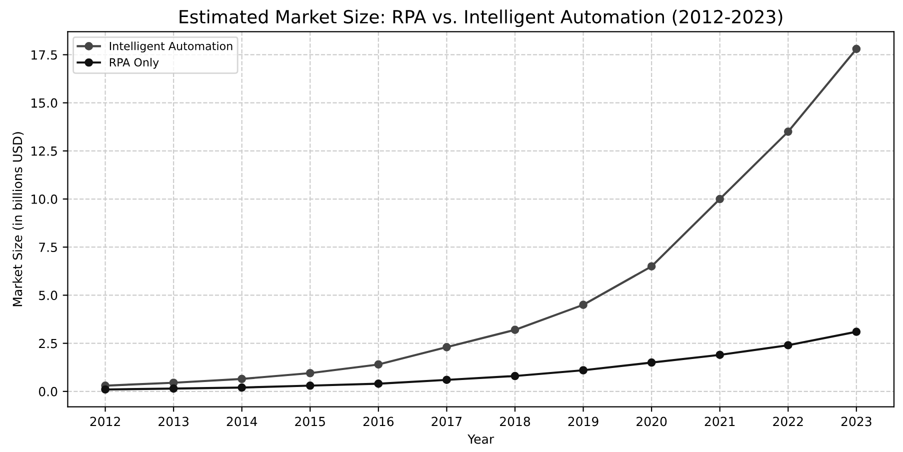  I want to click on x-tick-label: 2015, so click(310, 421).